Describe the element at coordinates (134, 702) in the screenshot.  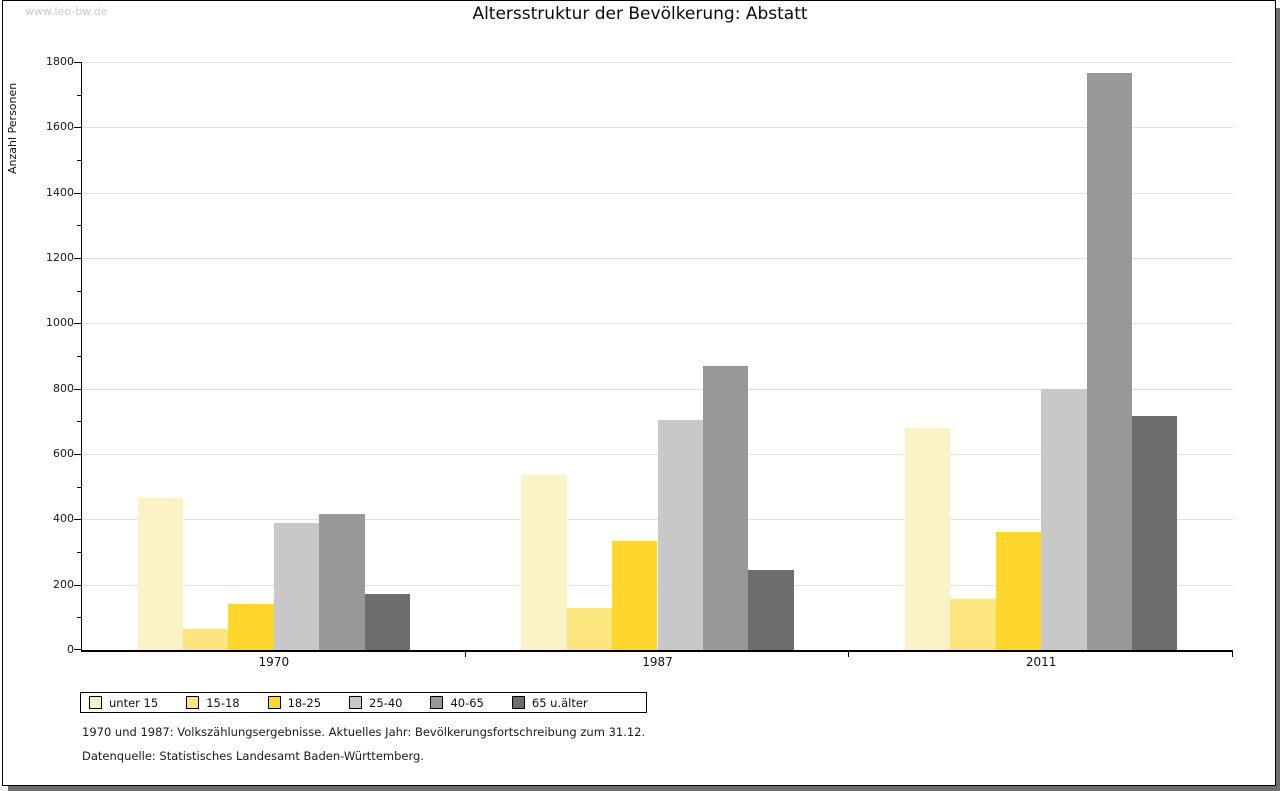
I see `legend-label: unter 15` at that location.